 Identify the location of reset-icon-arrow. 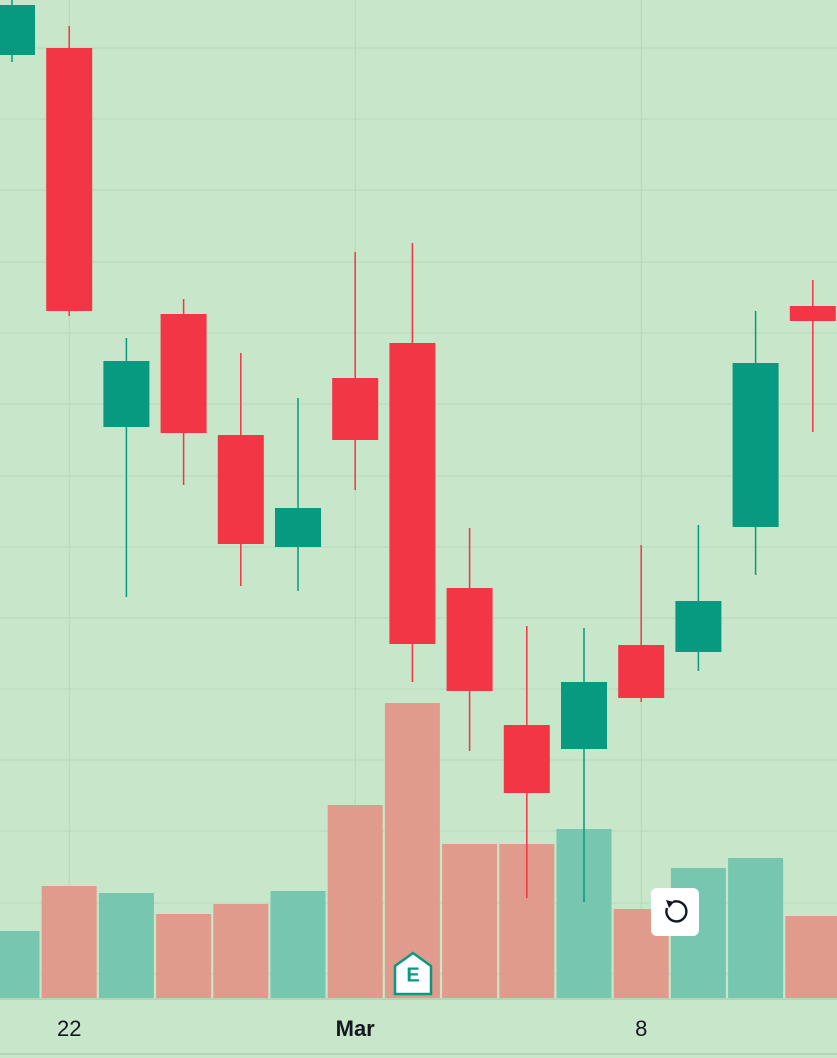
(670, 904).